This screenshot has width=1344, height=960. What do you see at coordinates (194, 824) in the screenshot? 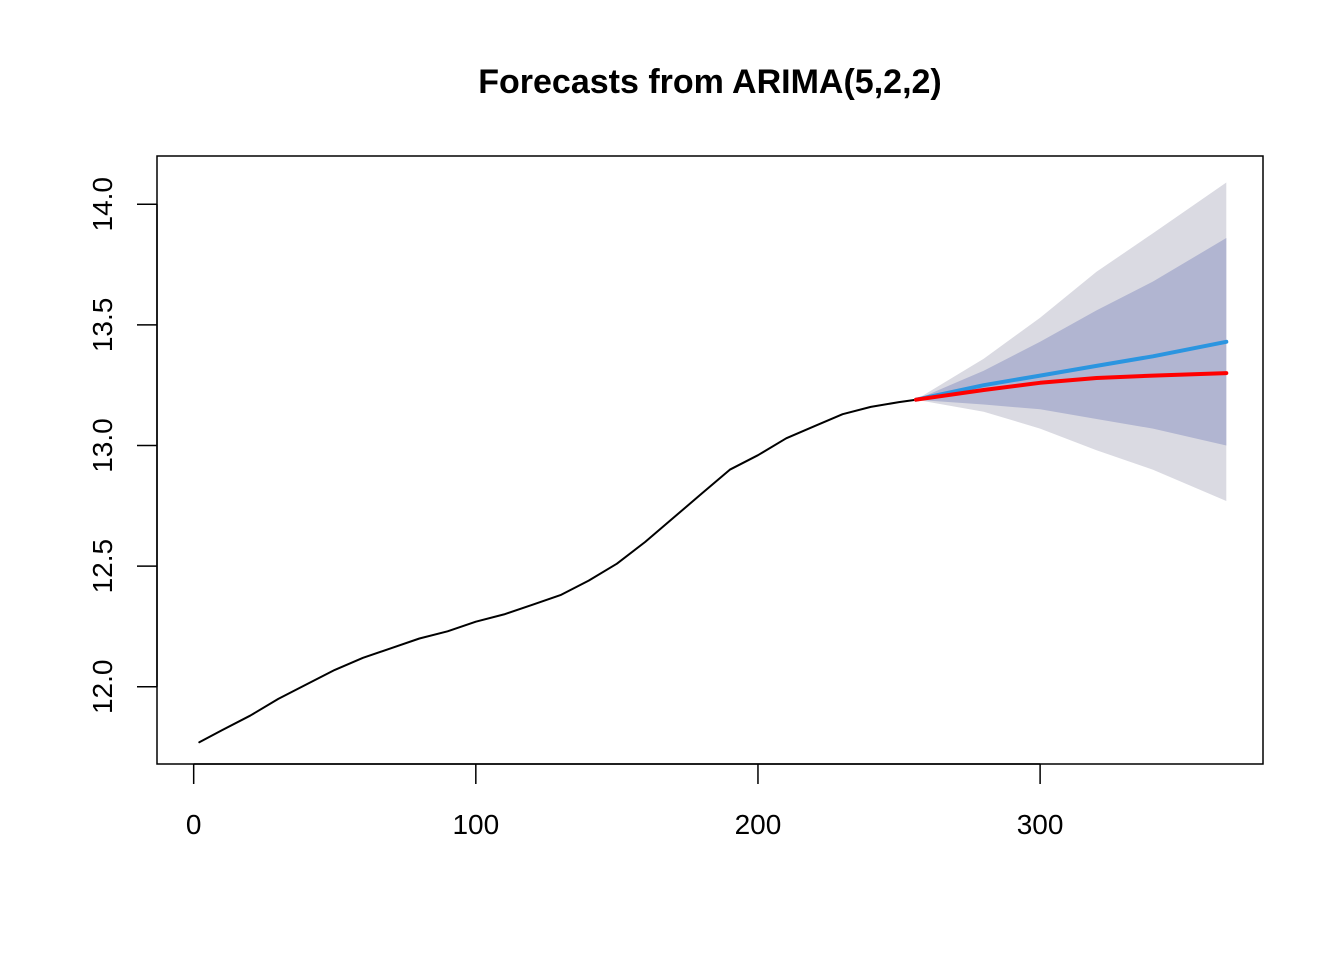
I see `x-tick-label: 0` at bounding box center [194, 824].